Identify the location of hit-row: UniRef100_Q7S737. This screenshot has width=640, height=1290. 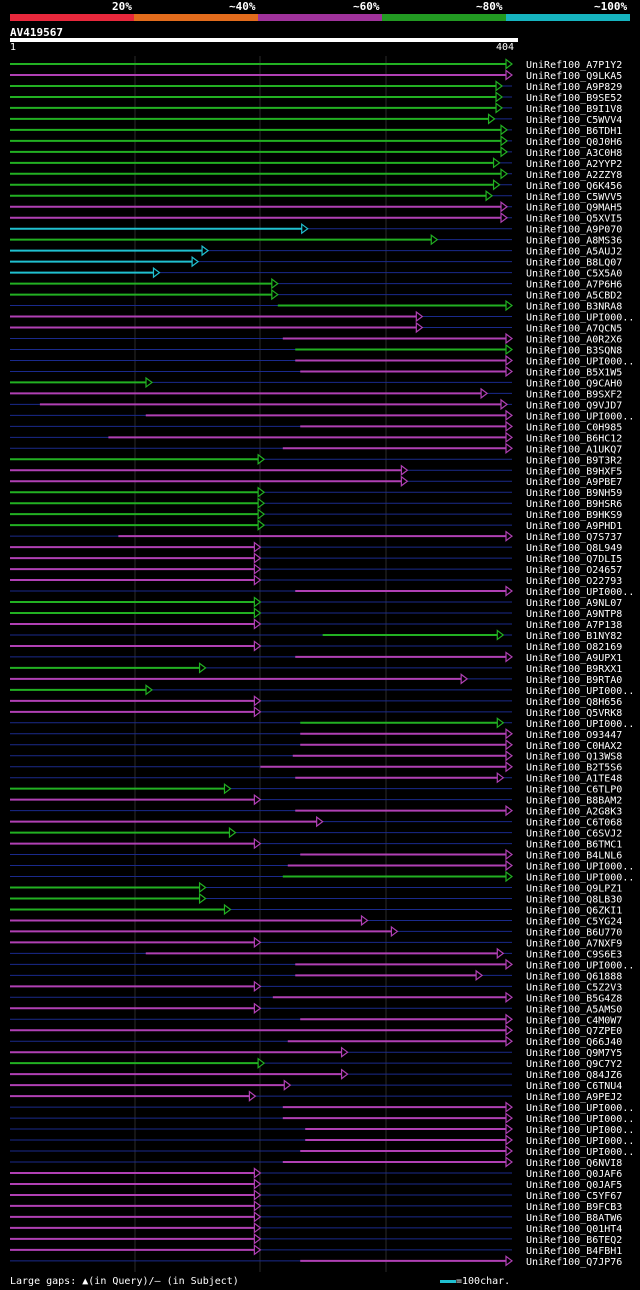
(316, 537).